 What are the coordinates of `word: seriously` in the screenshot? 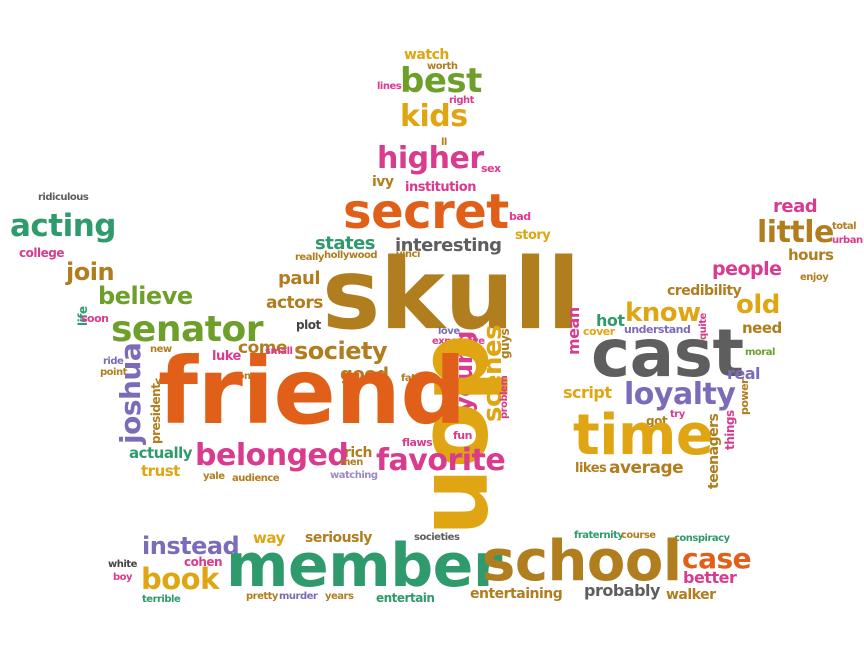 It's located at (338, 538).